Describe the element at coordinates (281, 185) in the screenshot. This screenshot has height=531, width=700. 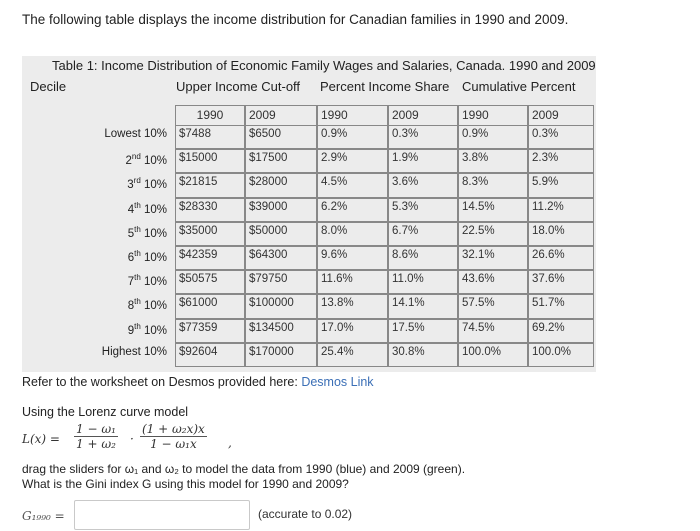
I see `table-cell: $28000` at that location.